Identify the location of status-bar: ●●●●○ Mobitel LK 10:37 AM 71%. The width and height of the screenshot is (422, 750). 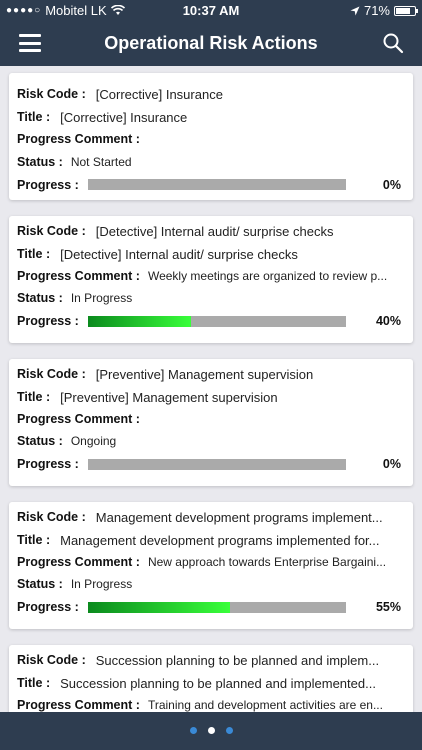
(211, 10).